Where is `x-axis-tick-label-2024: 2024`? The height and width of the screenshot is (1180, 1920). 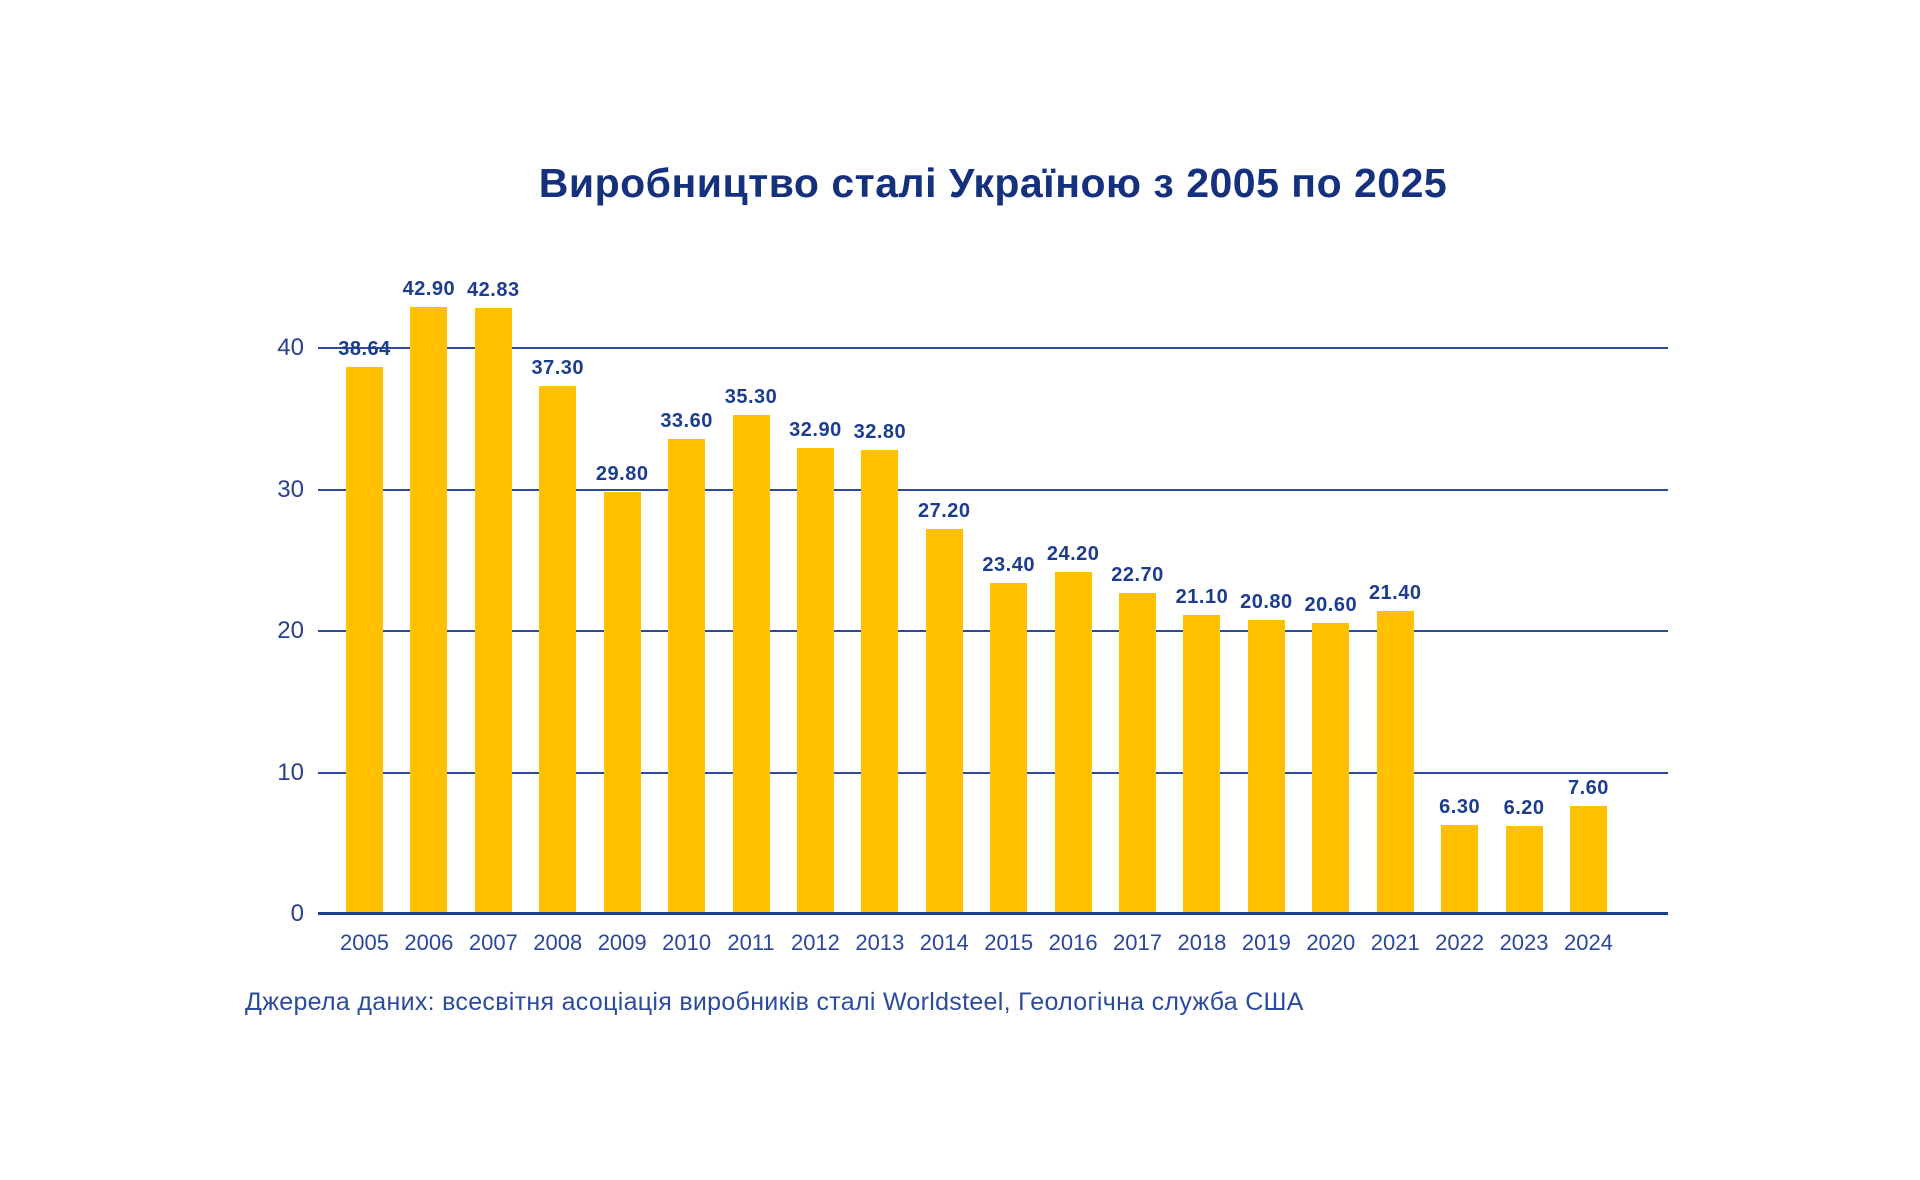 x-axis-tick-label-2024: 2024 is located at coordinates (1588, 942).